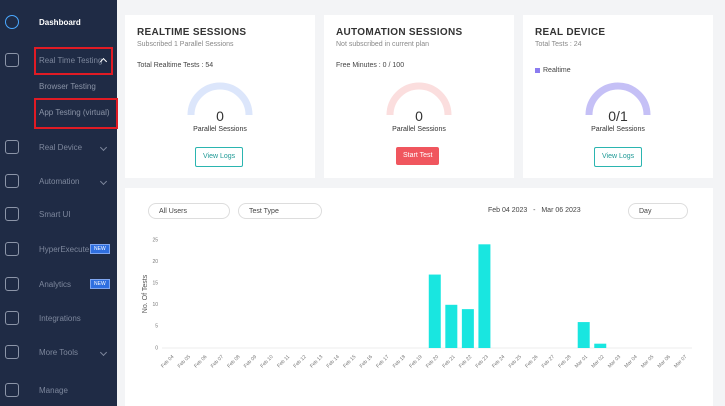 This screenshot has width=725, height=406. Describe the element at coordinates (537, 70) in the screenshot. I see `legend-swatch` at that location.